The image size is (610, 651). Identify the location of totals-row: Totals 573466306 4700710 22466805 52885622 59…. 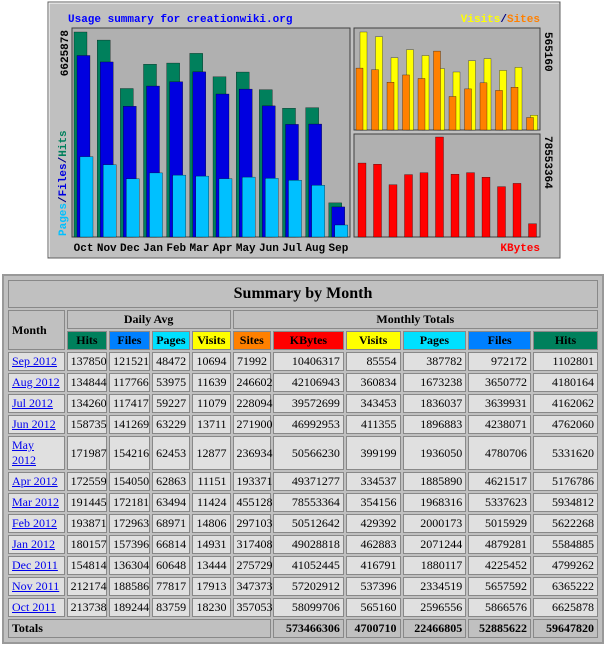
(303, 628).